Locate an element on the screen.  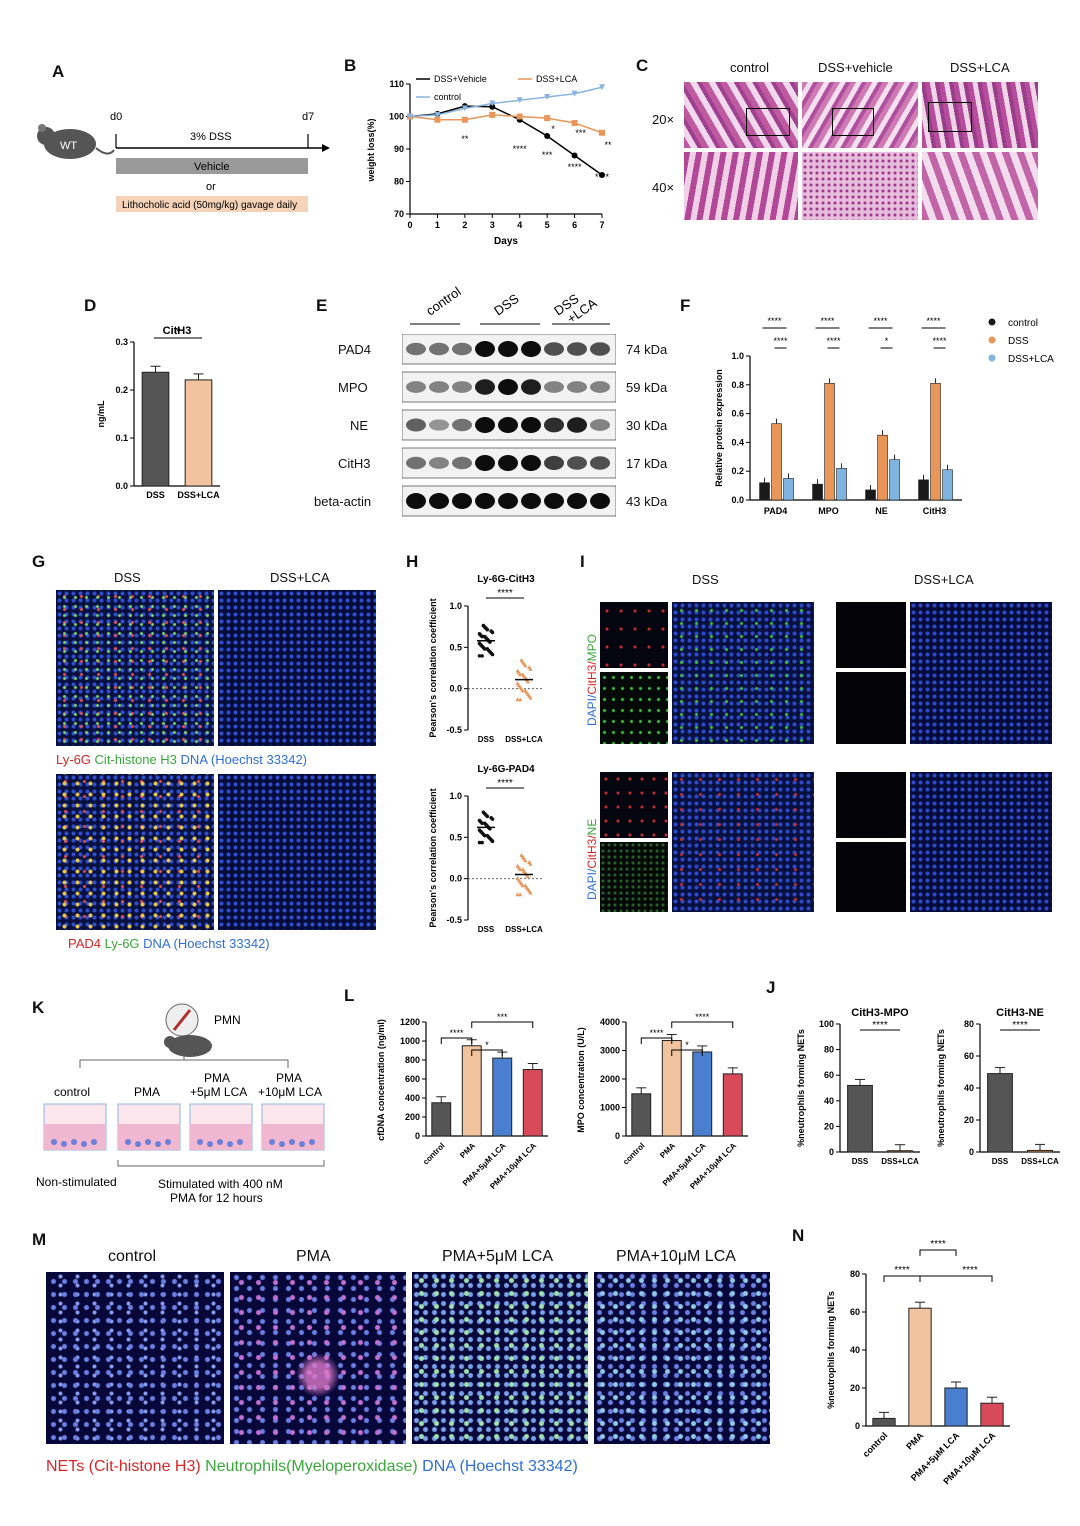
y-tick-label: 400 is located at coordinates (412, 1098).